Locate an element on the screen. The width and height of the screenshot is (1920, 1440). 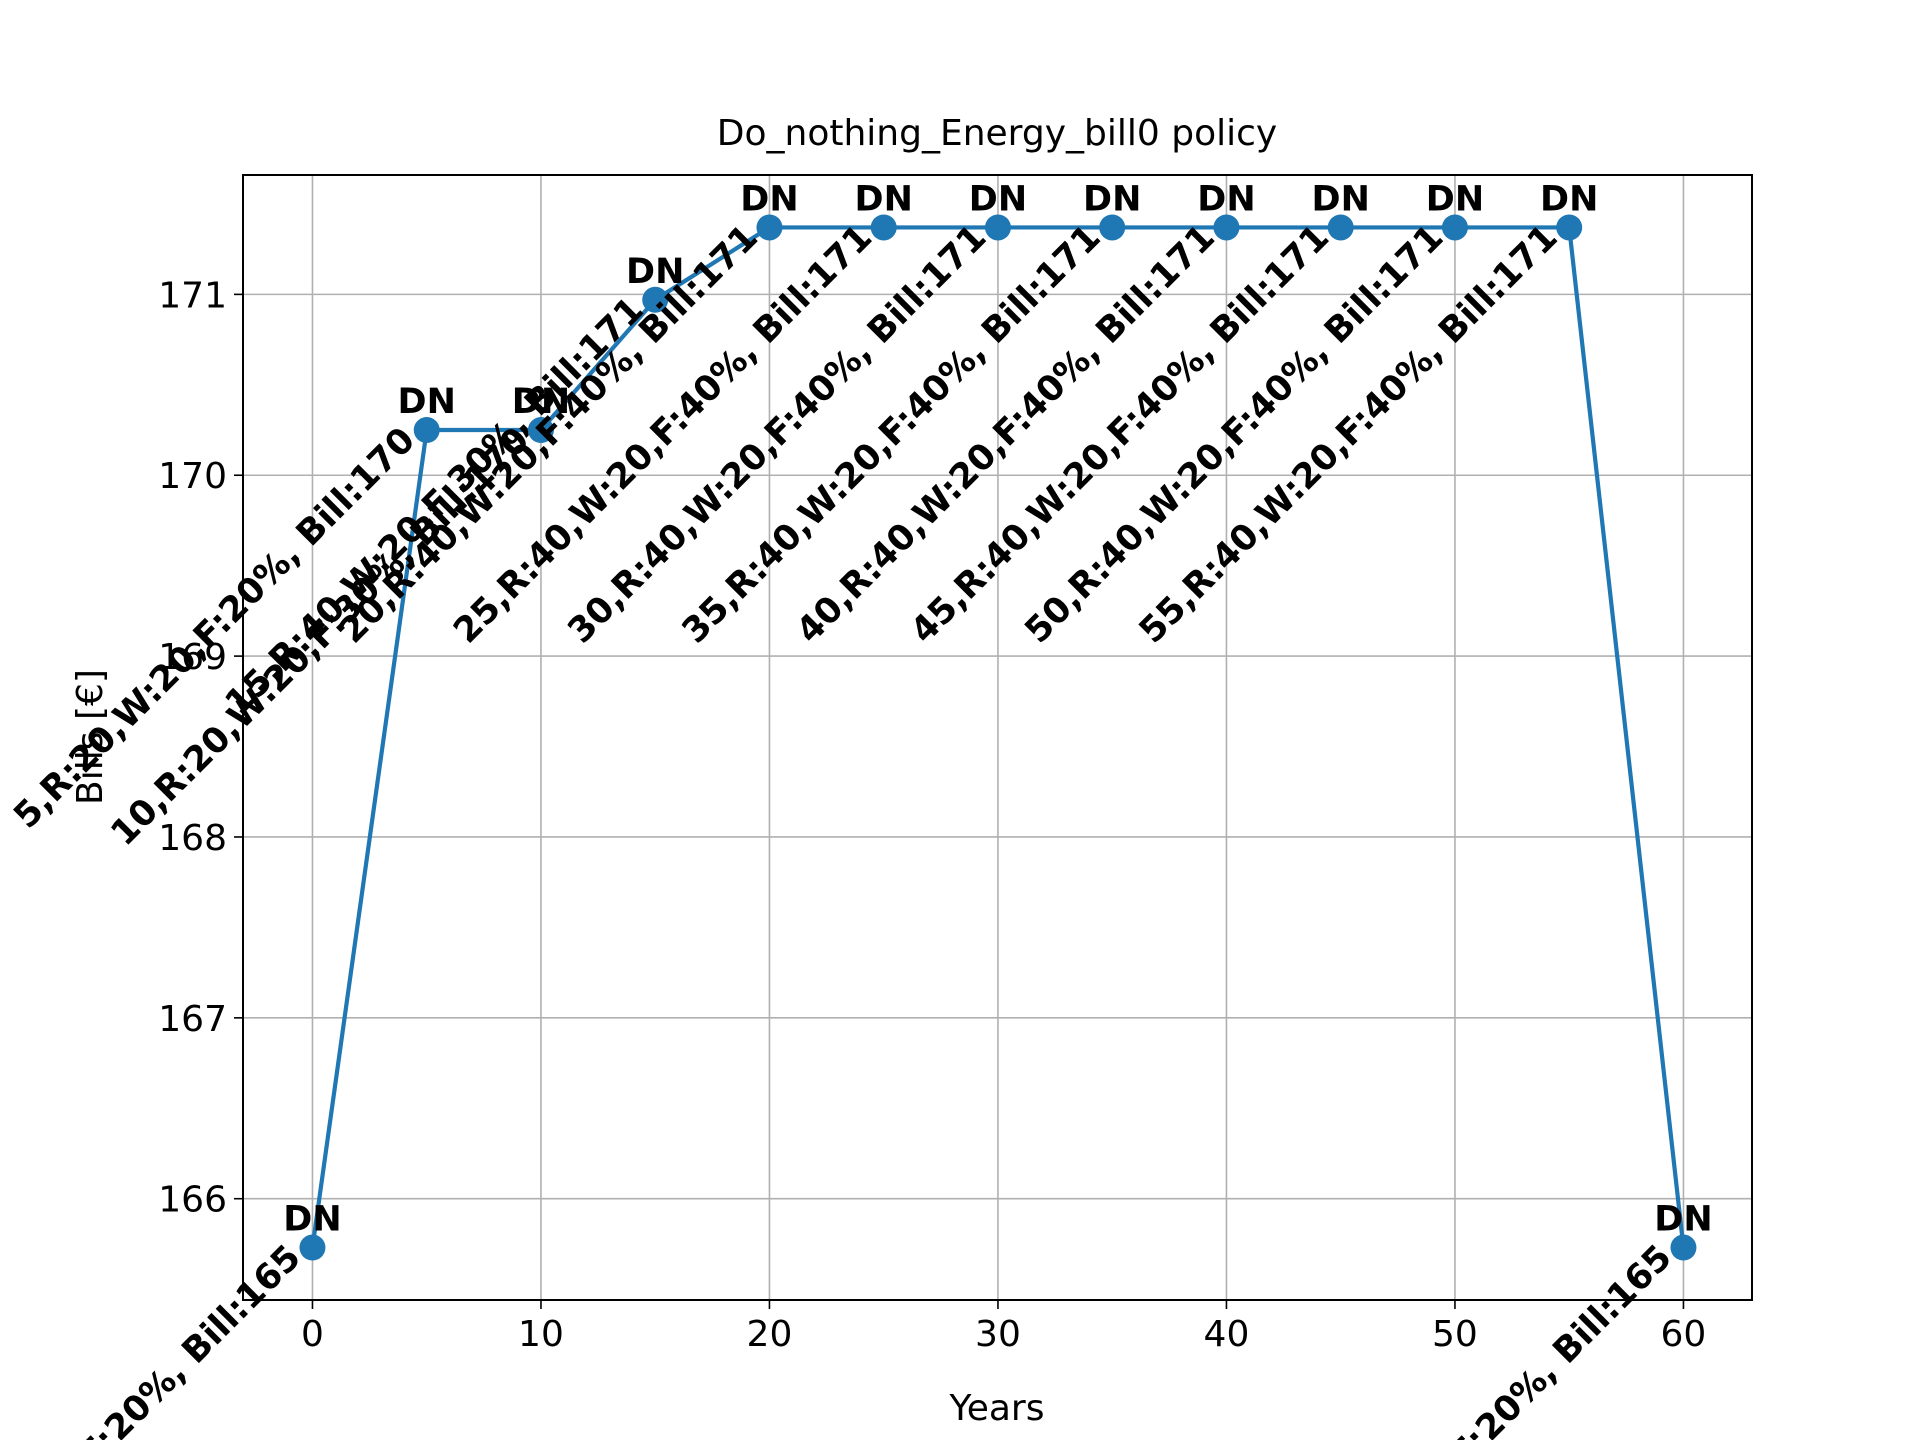
x-axis-label: Years is located at coordinates (997, 1408).